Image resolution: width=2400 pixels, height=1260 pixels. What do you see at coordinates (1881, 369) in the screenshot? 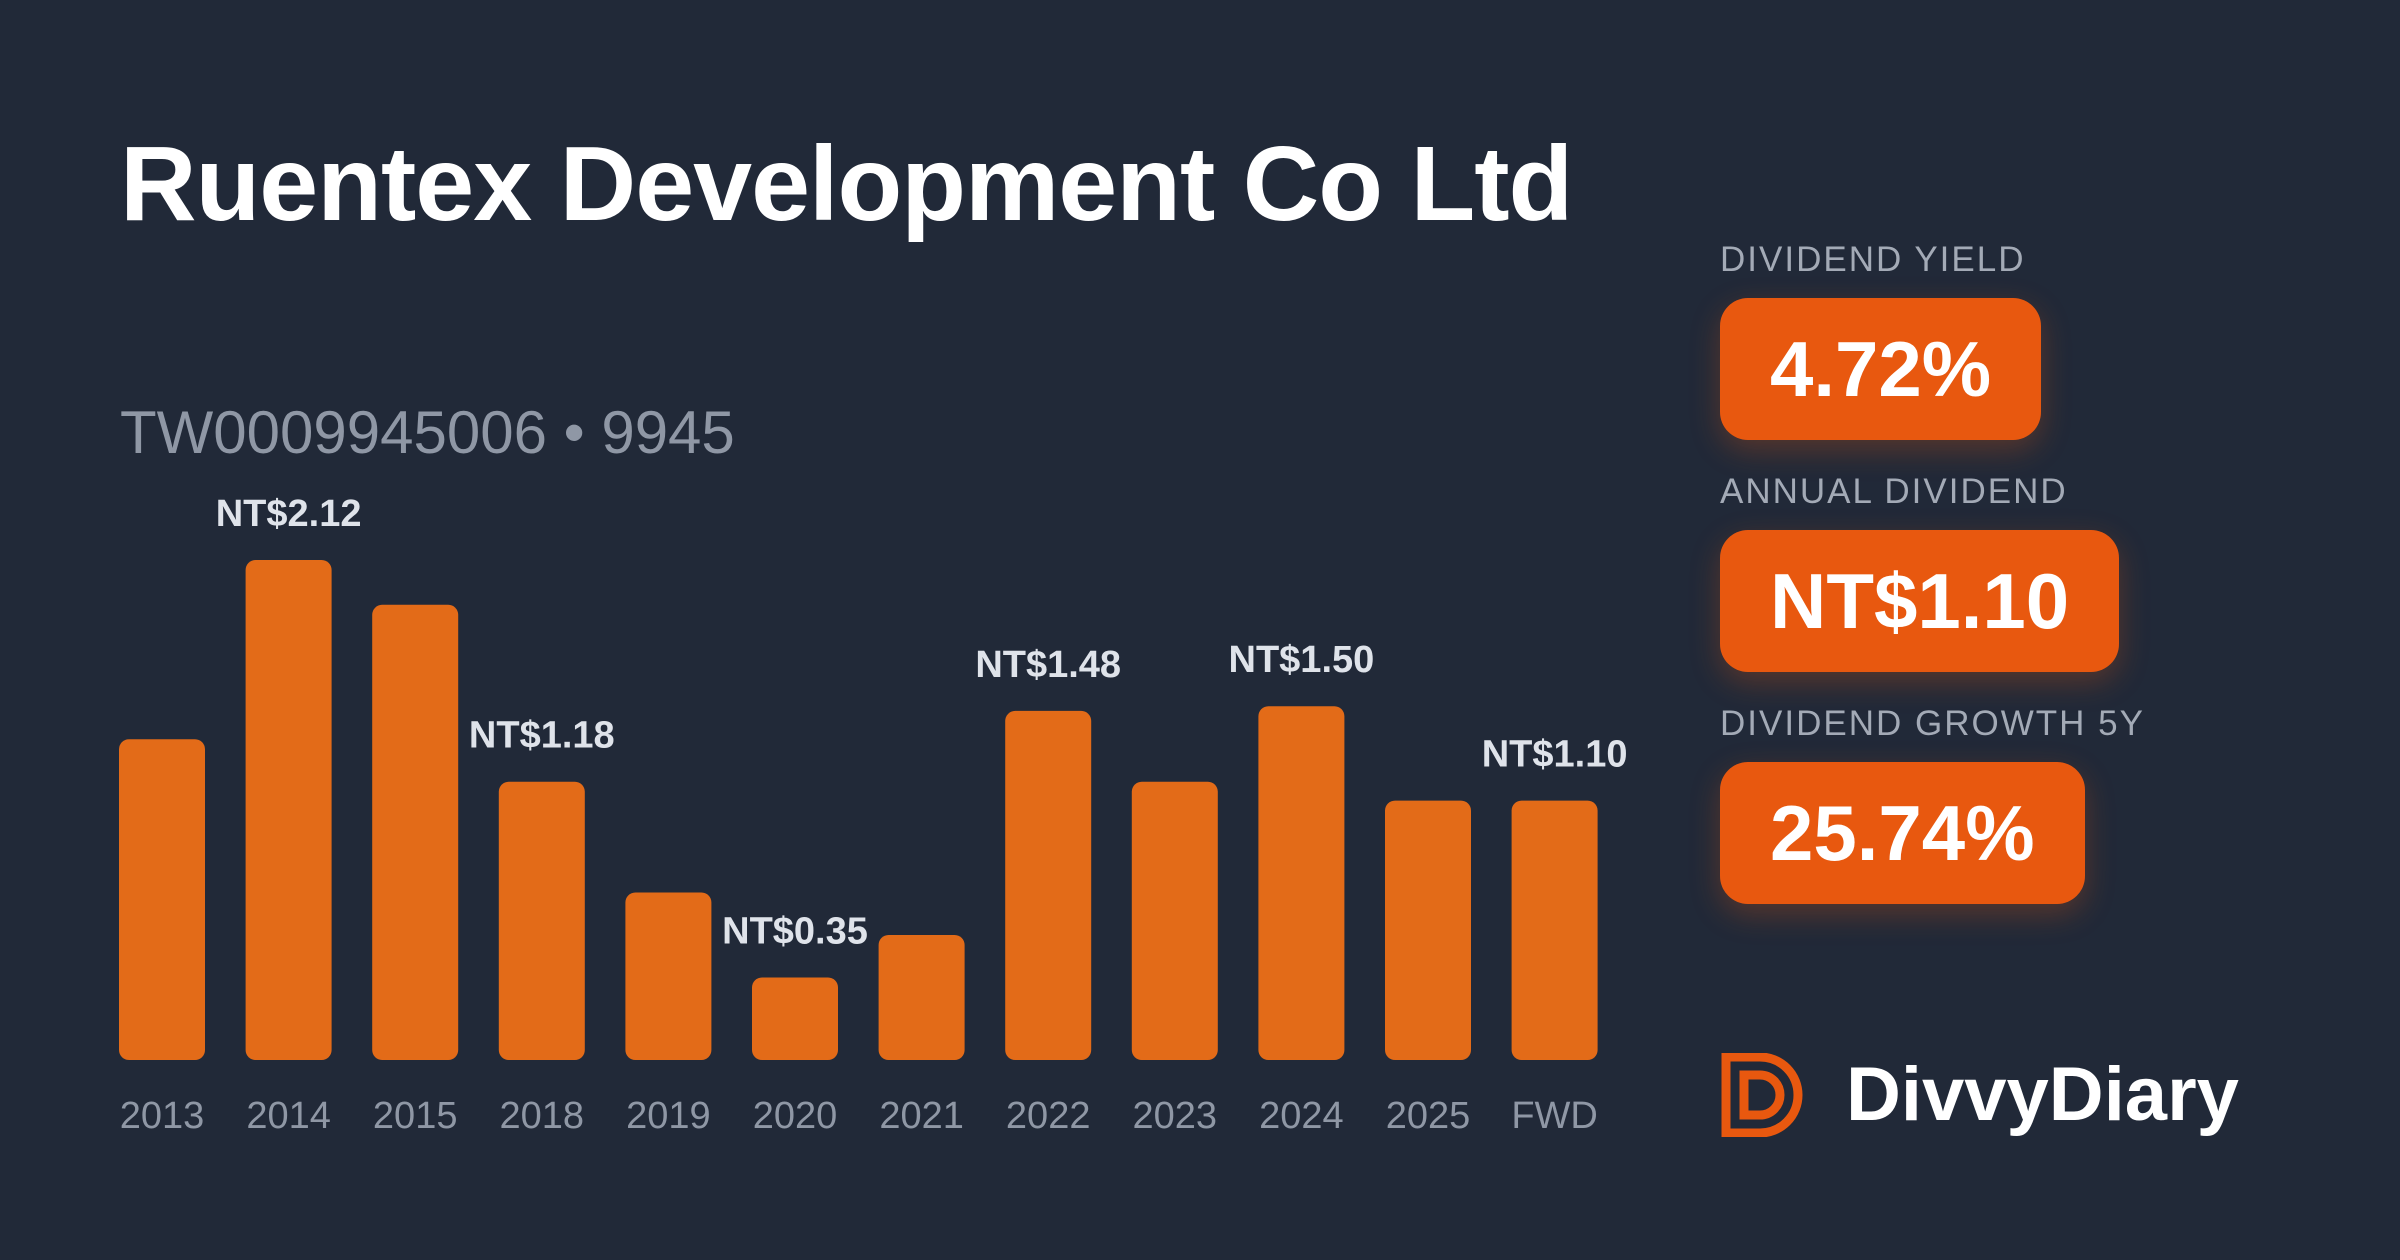
I see `stat-value-pill: 4.72%` at bounding box center [1881, 369].